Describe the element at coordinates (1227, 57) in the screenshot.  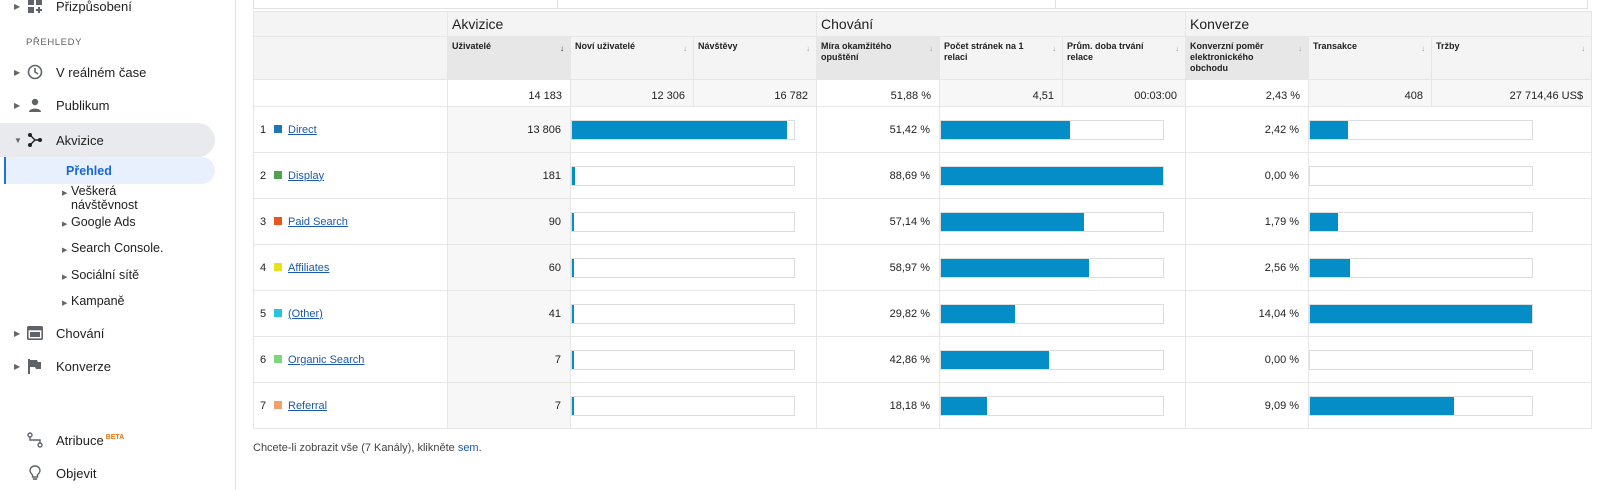
I see `column-header-label: Konverzní poměr elektronického obchodu` at that location.